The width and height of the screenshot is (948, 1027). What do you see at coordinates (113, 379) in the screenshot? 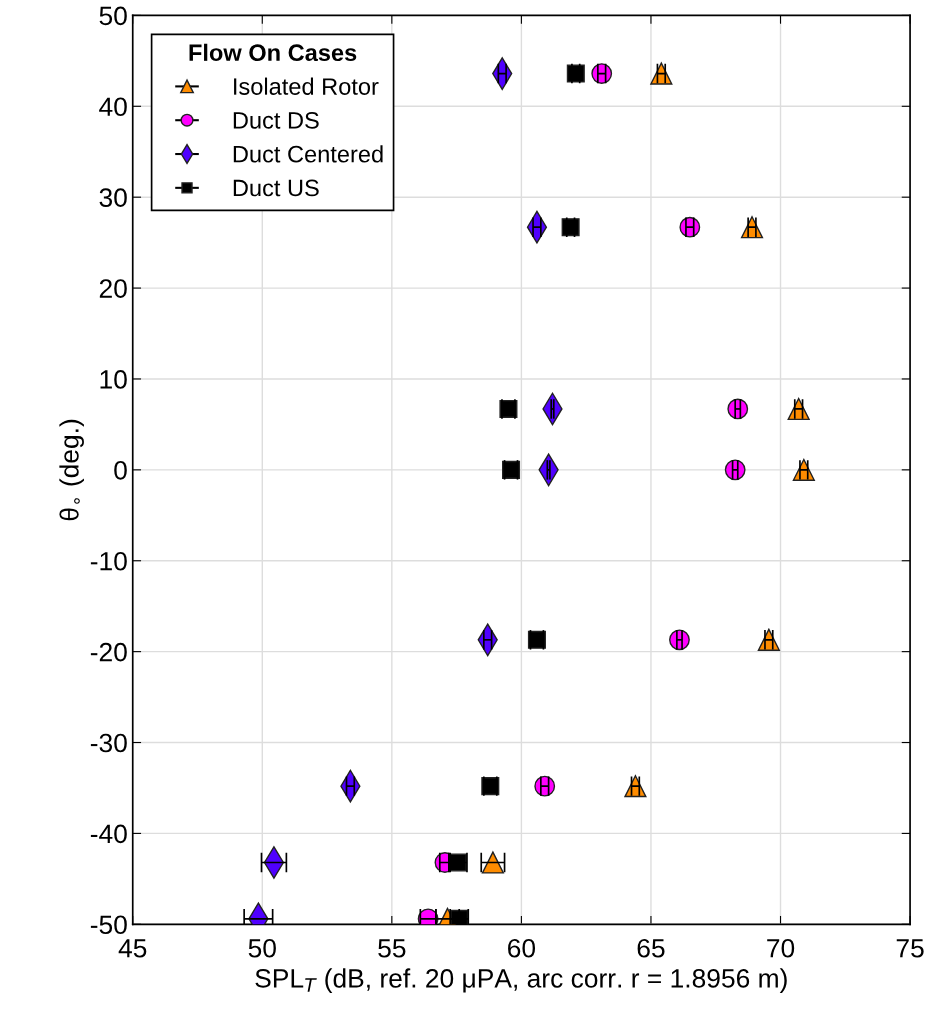
I see `y-tick-label: 10` at bounding box center [113, 379].